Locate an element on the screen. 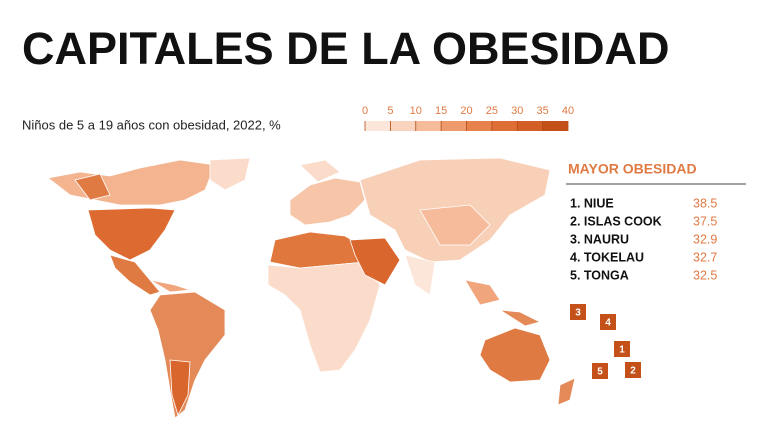  island-marker-label: 3 is located at coordinates (578, 313).